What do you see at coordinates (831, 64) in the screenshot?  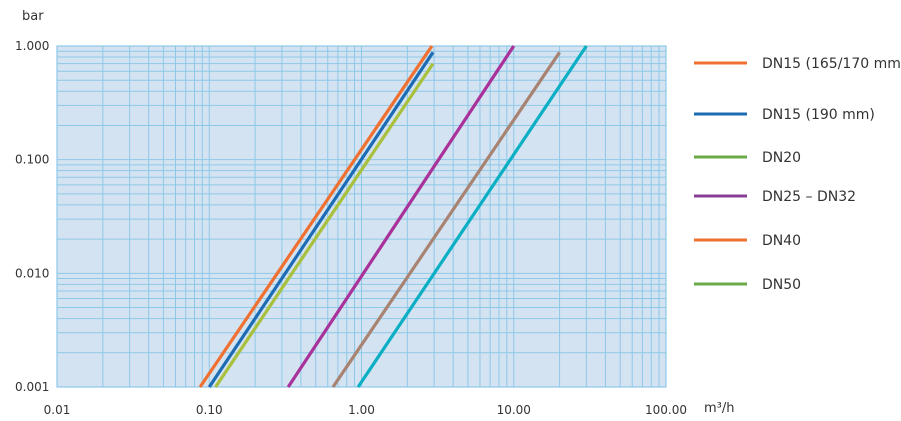 I see `legend-label: DN15 (165/170 mm)` at bounding box center [831, 64].